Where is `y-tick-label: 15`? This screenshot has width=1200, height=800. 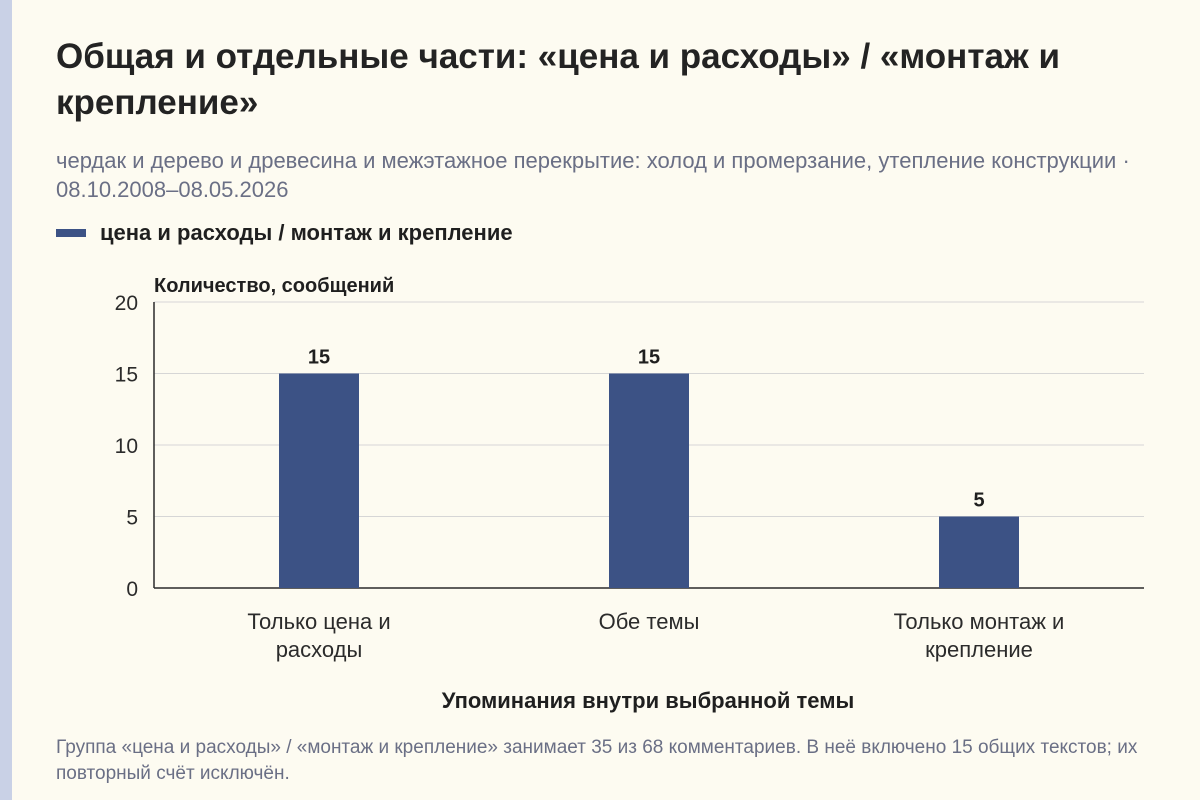 y-tick-label: 15 is located at coordinates (126, 375).